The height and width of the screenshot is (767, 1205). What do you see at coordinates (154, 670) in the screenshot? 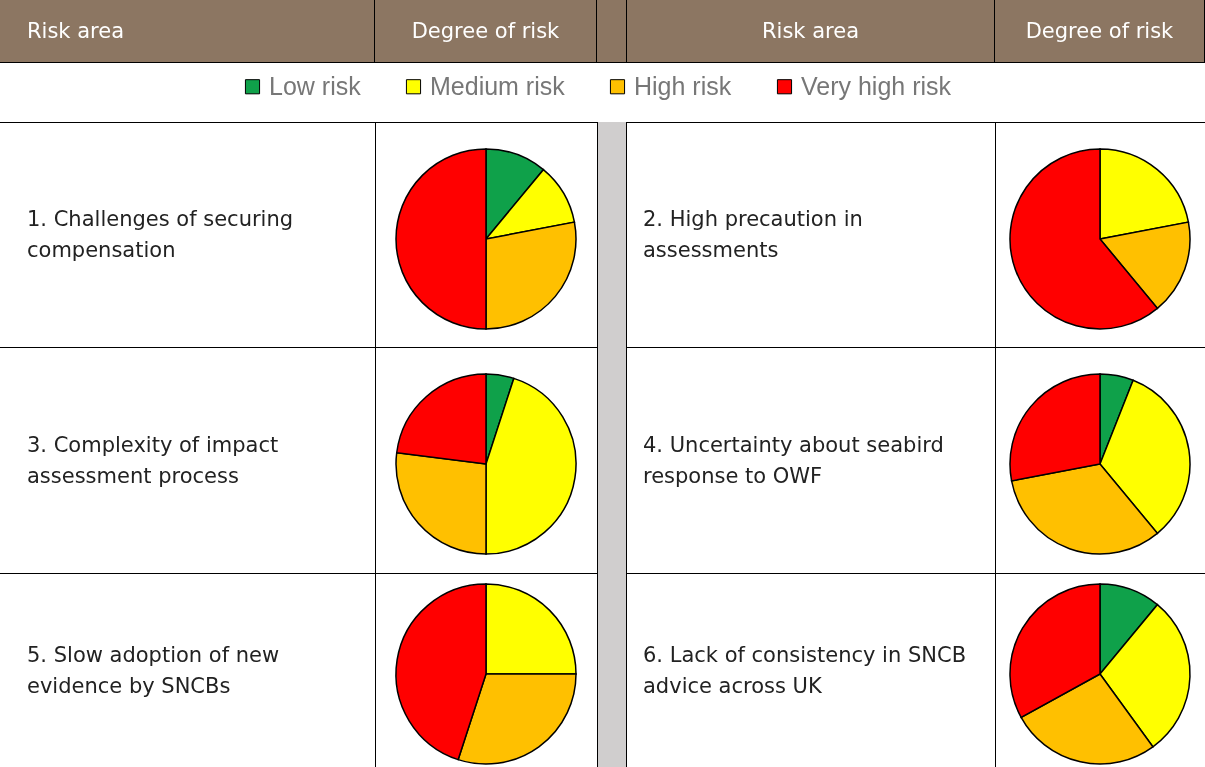
I see `text: 5. Slow adoption of new evidence by SNCBs` at bounding box center [154, 670].